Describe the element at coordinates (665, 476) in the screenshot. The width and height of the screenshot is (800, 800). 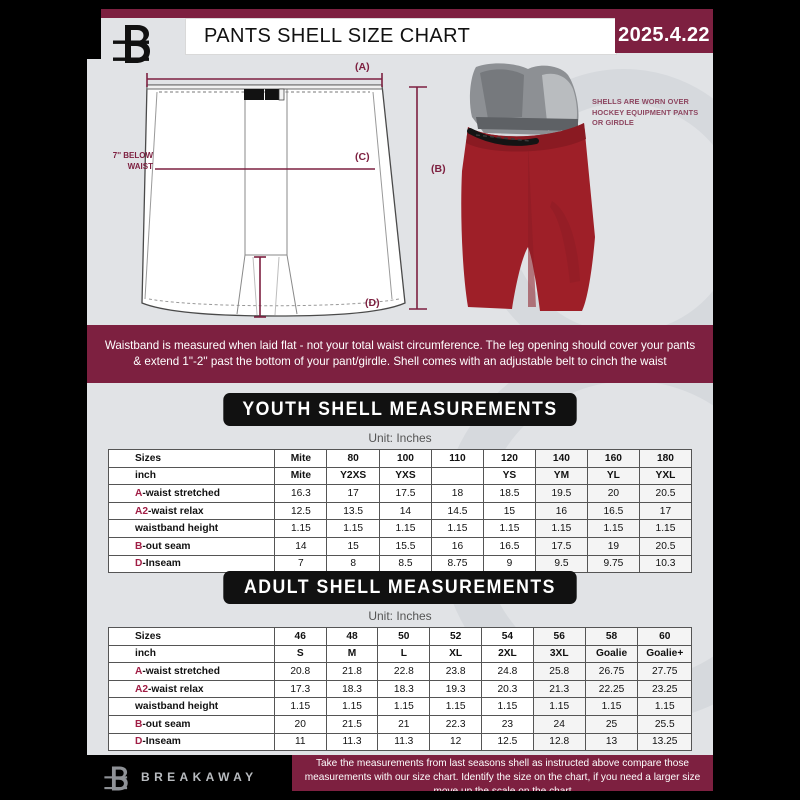
I see `table-cell: YXL` at that location.